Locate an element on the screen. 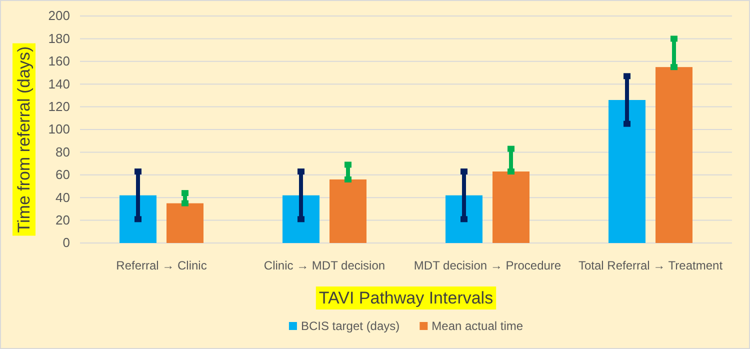 The image size is (750, 349). y-tick-label: 0 is located at coordinates (66, 242).